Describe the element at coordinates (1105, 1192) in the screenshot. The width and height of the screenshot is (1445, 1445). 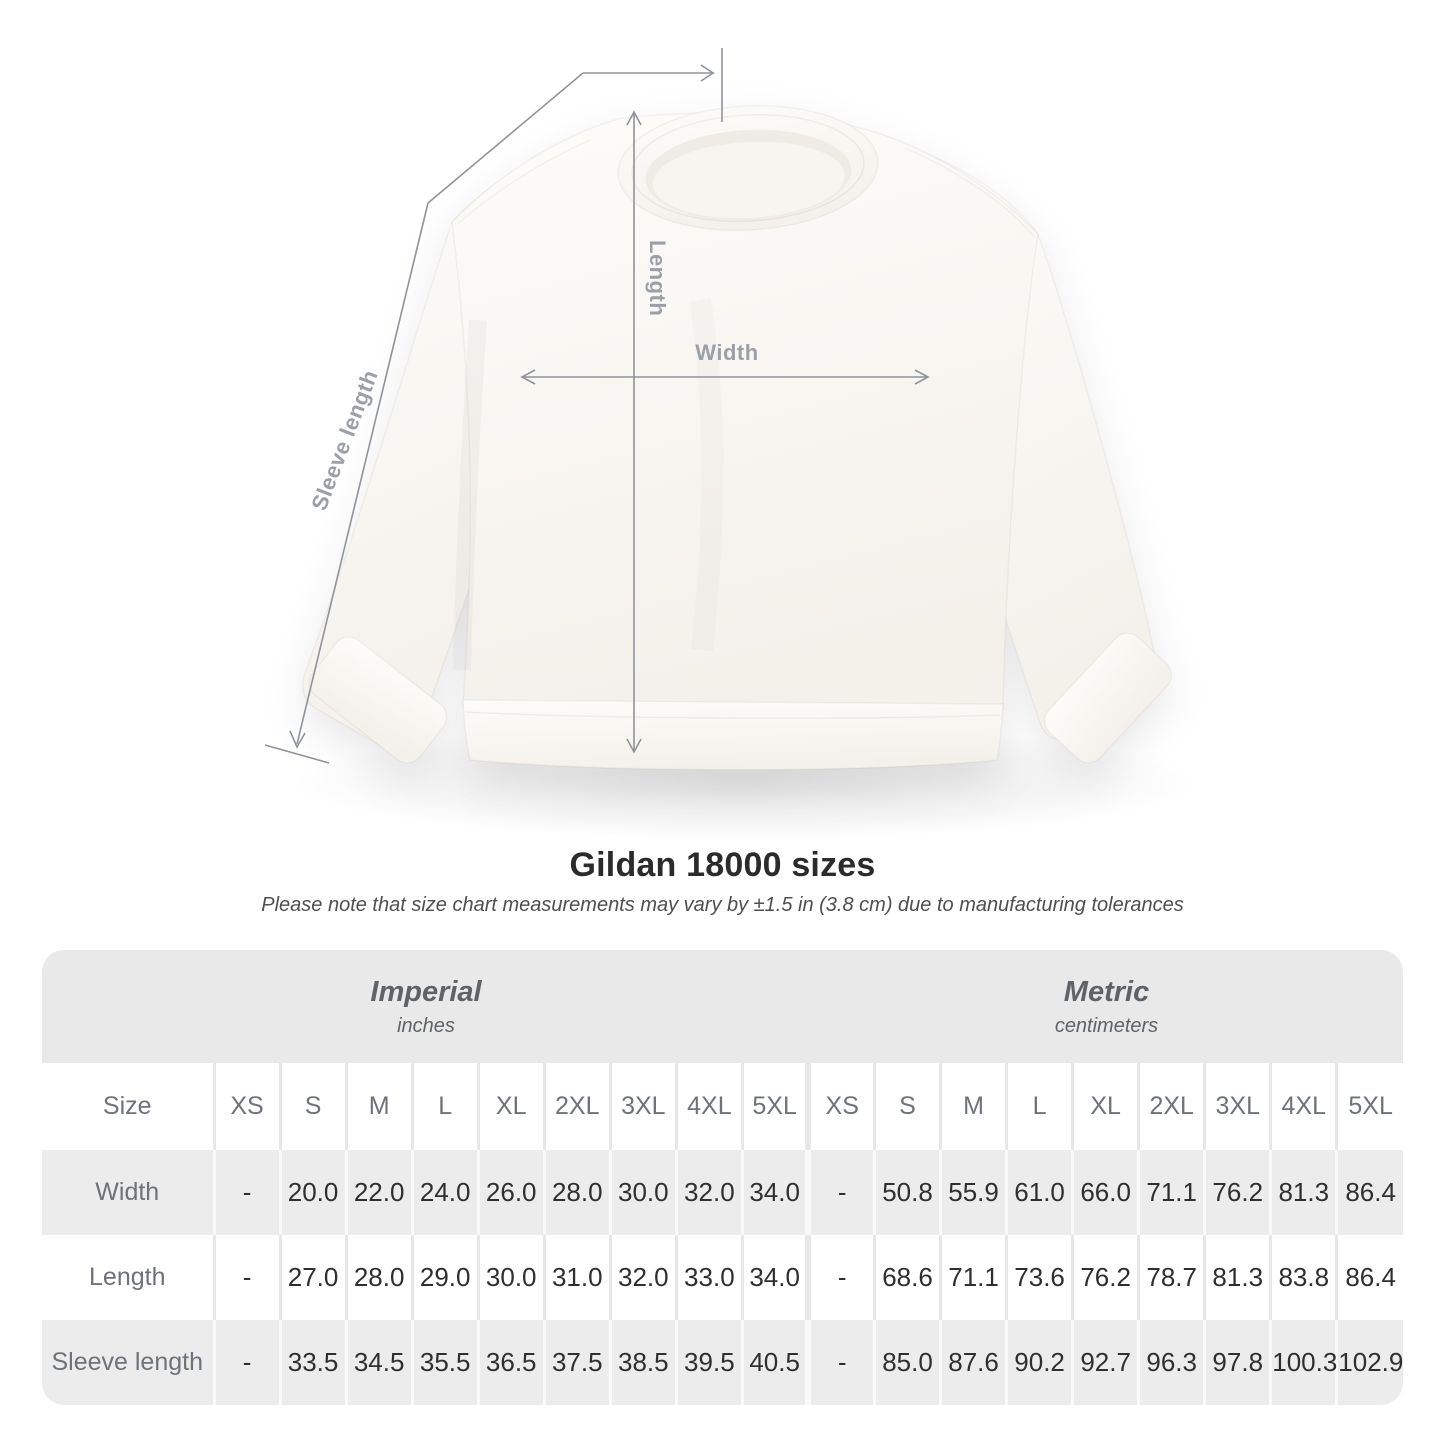
I see `value-cell: 66.0` at that location.